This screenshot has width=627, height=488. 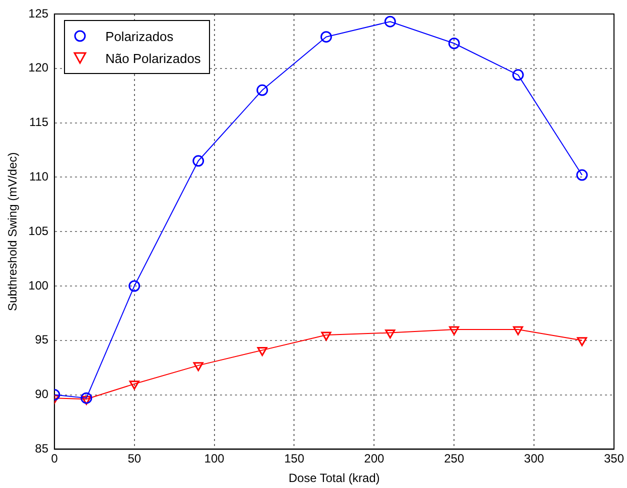 What do you see at coordinates (38, 13) in the screenshot?
I see `y-tick-label: 125` at bounding box center [38, 13].